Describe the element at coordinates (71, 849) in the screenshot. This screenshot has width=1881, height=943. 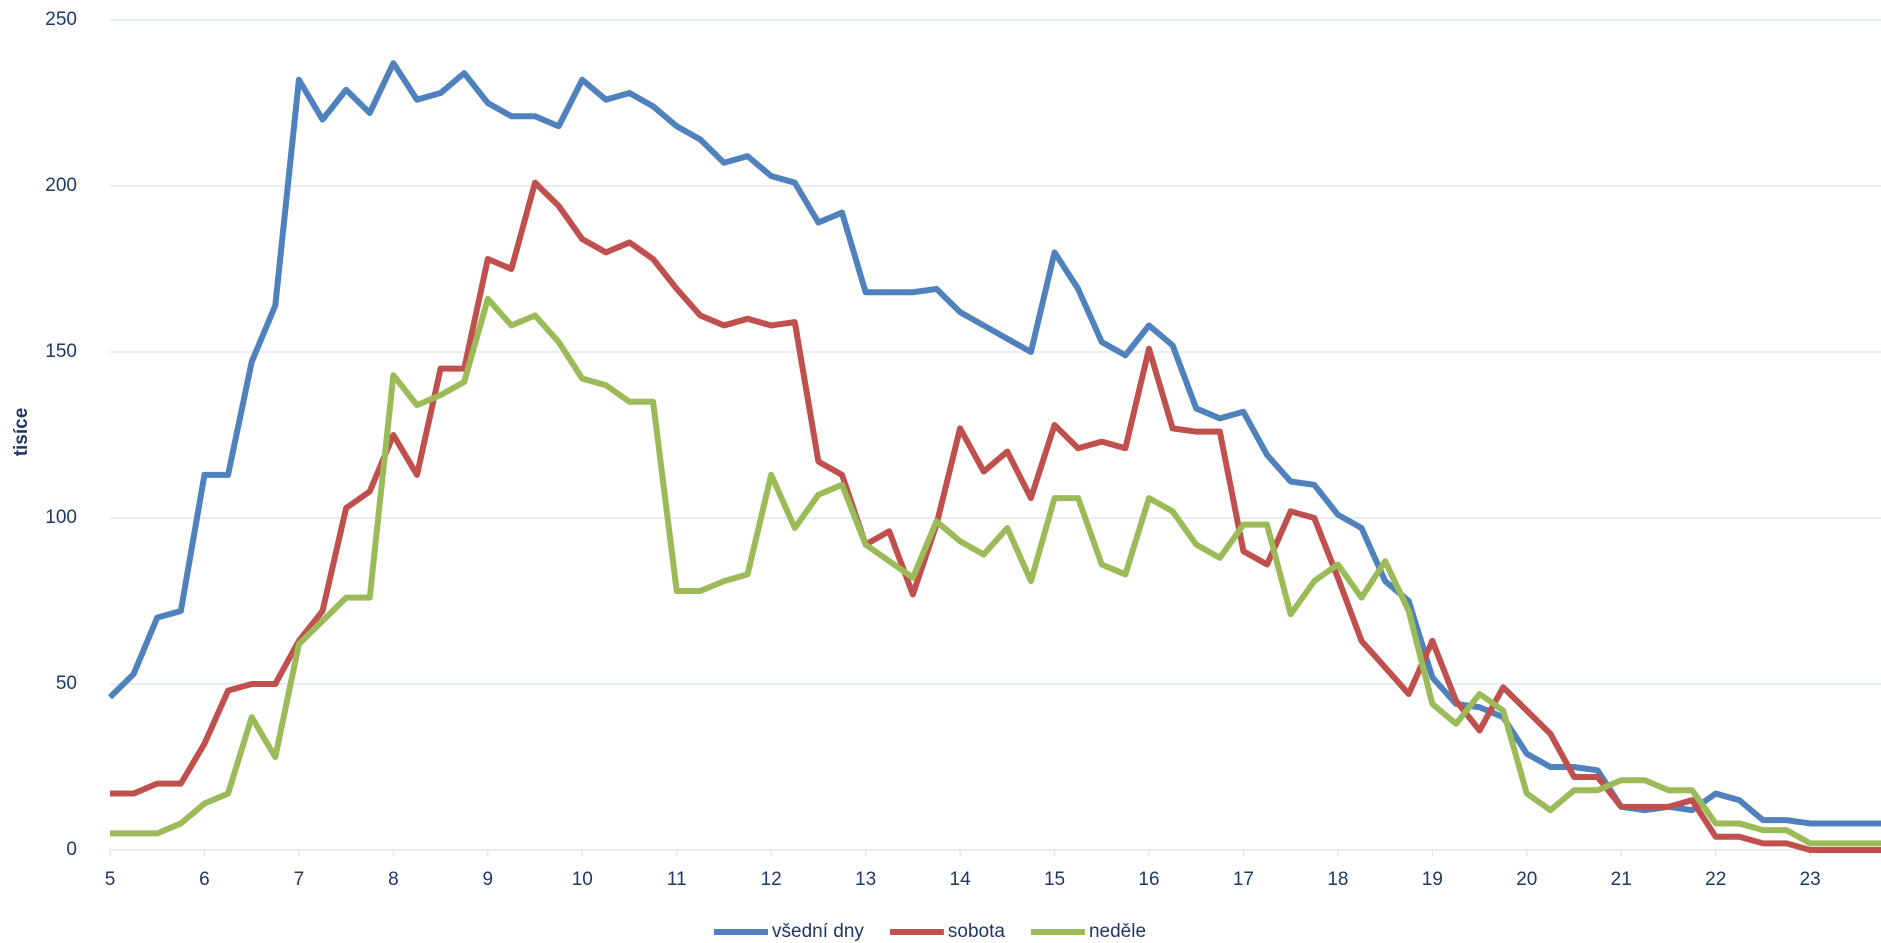
I see `y-tick-label: 0` at that location.